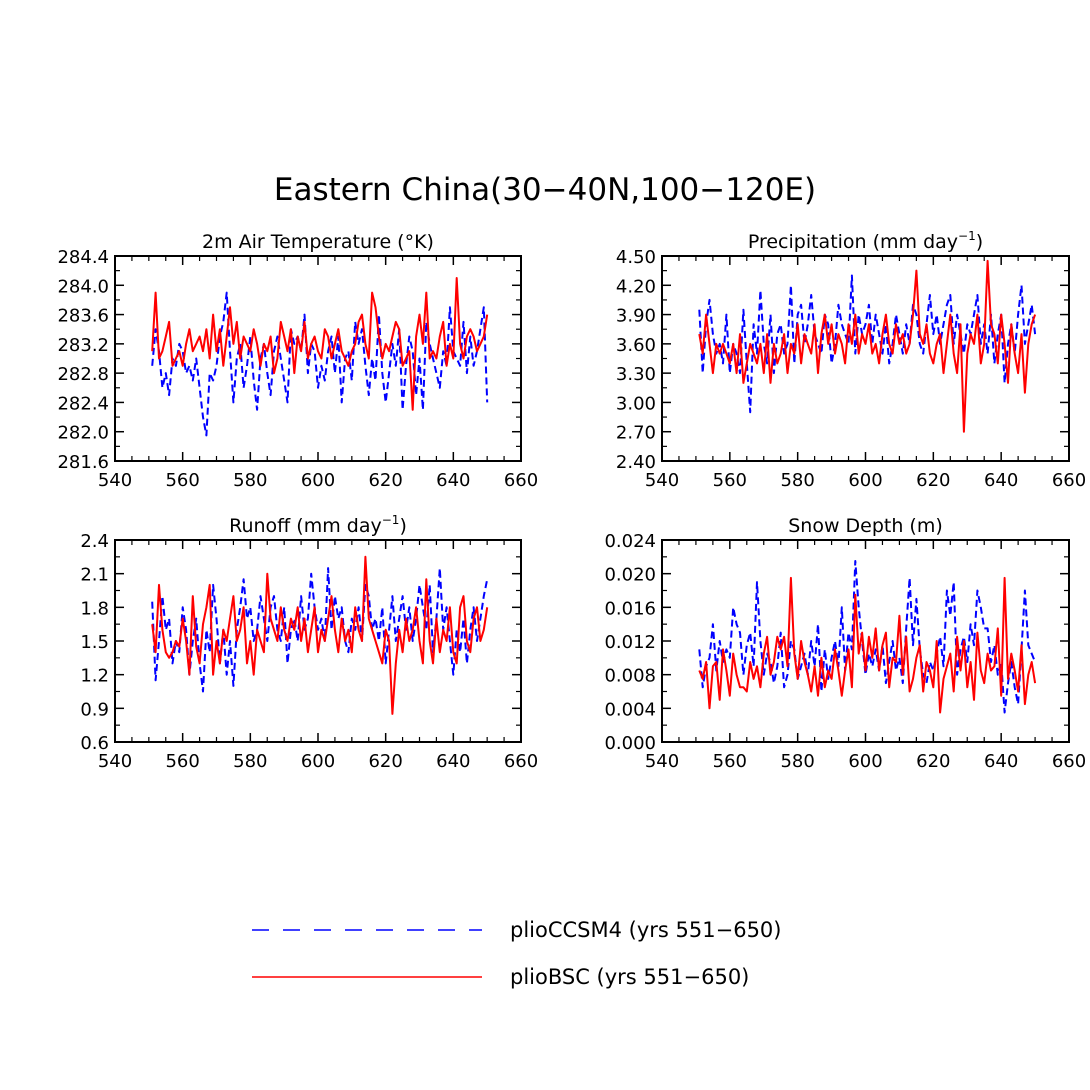 This screenshot has width=1090, height=1090. What do you see at coordinates (630, 676) in the screenshot?
I see `y-tick-label: 0.008` at bounding box center [630, 676].